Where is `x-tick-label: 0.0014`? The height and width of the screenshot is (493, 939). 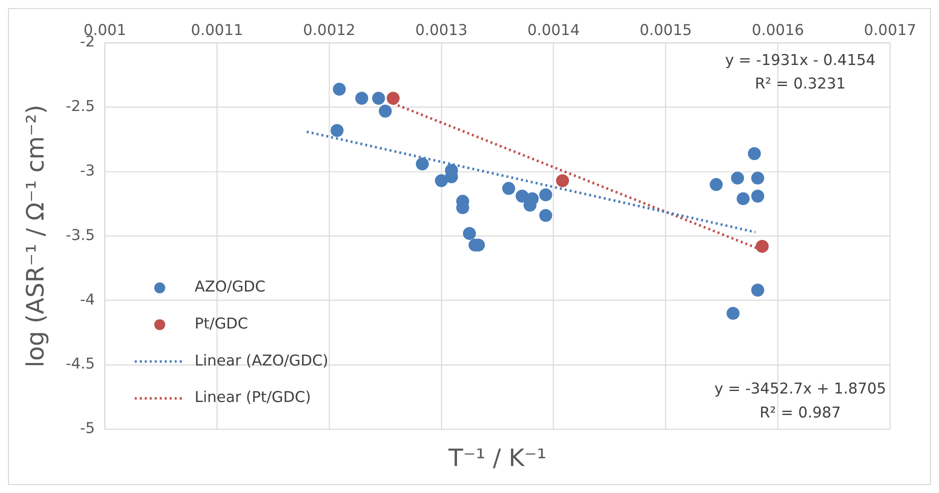
x-tick-label: 0.0014 is located at coordinates (553, 29).